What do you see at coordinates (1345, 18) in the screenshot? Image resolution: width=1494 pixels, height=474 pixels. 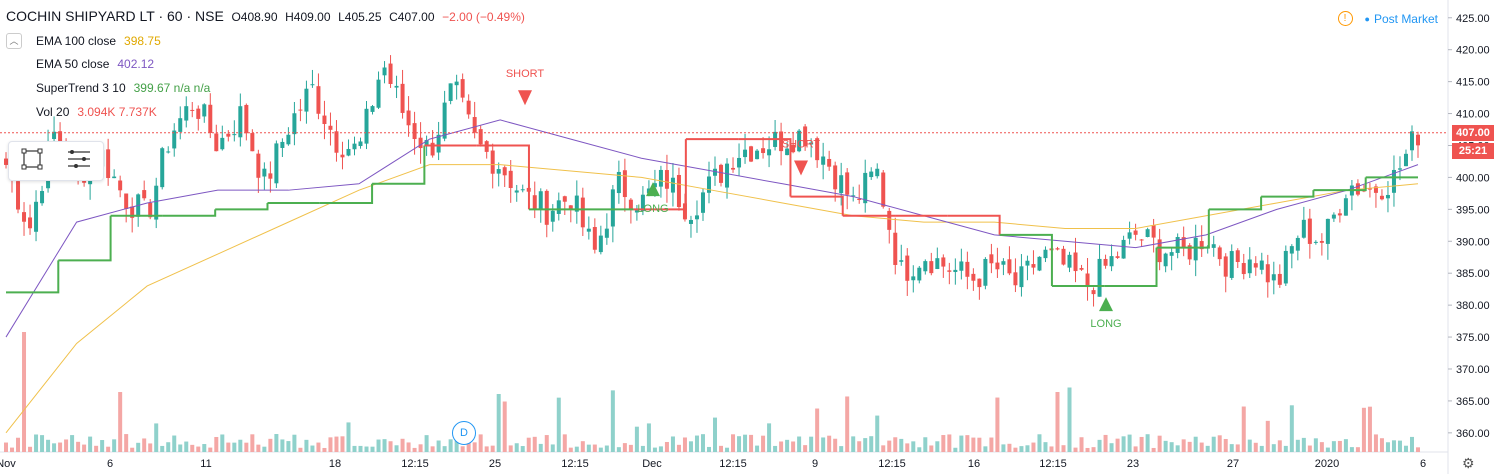 I see `warning-icon: !` at bounding box center [1345, 18].